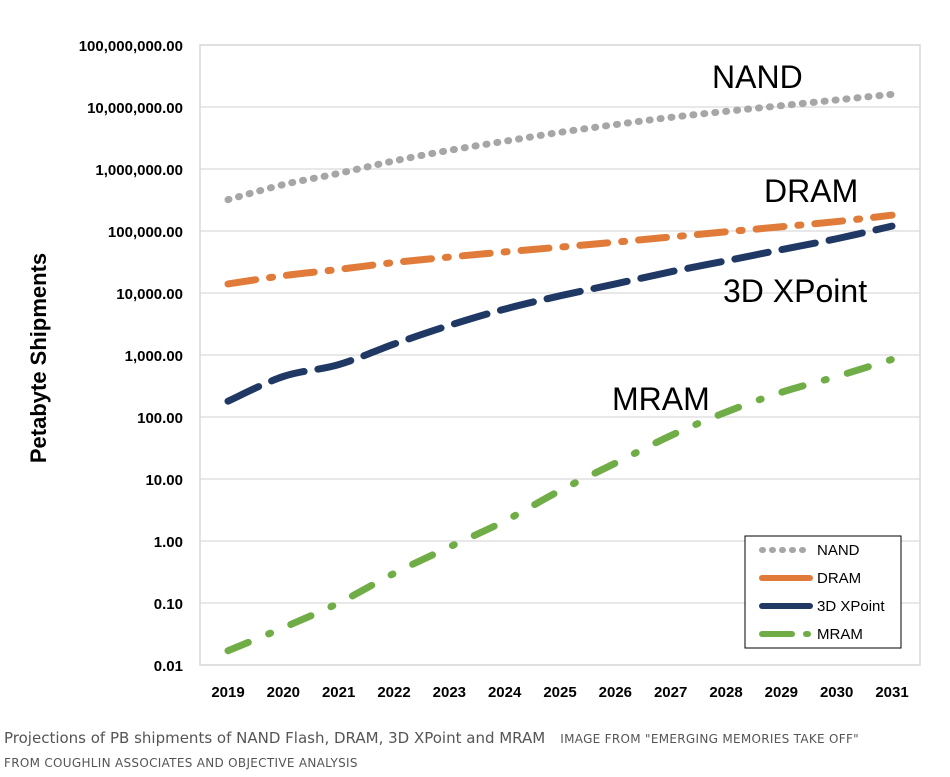 The image size is (950, 777). What do you see at coordinates (811, 191) in the screenshot?
I see `annotation-dram: DRAM` at bounding box center [811, 191].